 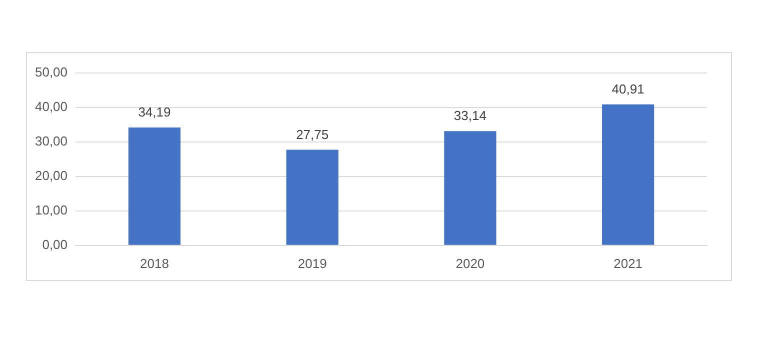 What do you see at coordinates (51, 106) in the screenshot?
I see `y-tick-label: 40,00` at bounding box center [51, 106].